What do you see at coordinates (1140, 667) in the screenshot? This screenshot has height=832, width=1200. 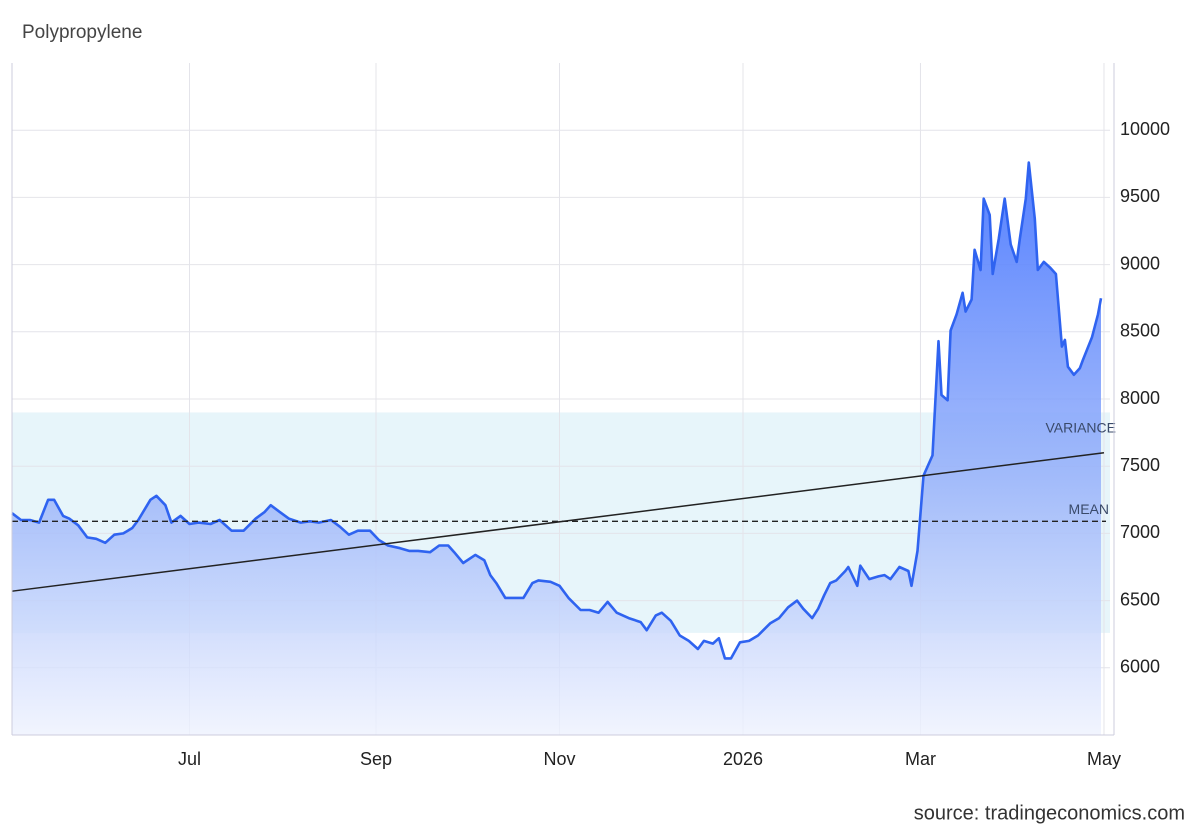 I see `y-tick-label: 6000` at bounding box center [1140, 667].